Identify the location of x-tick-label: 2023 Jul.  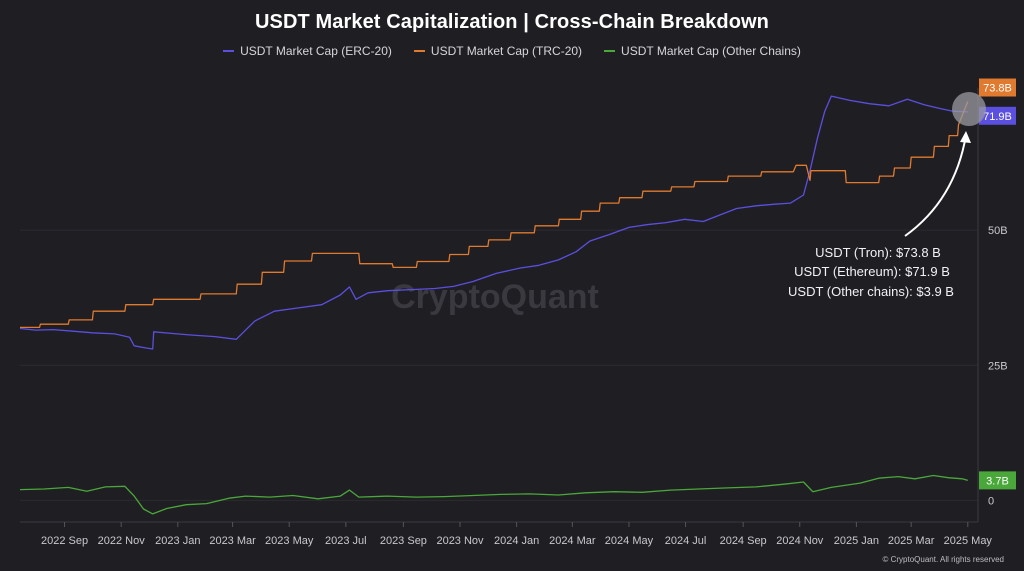
(346, 541).